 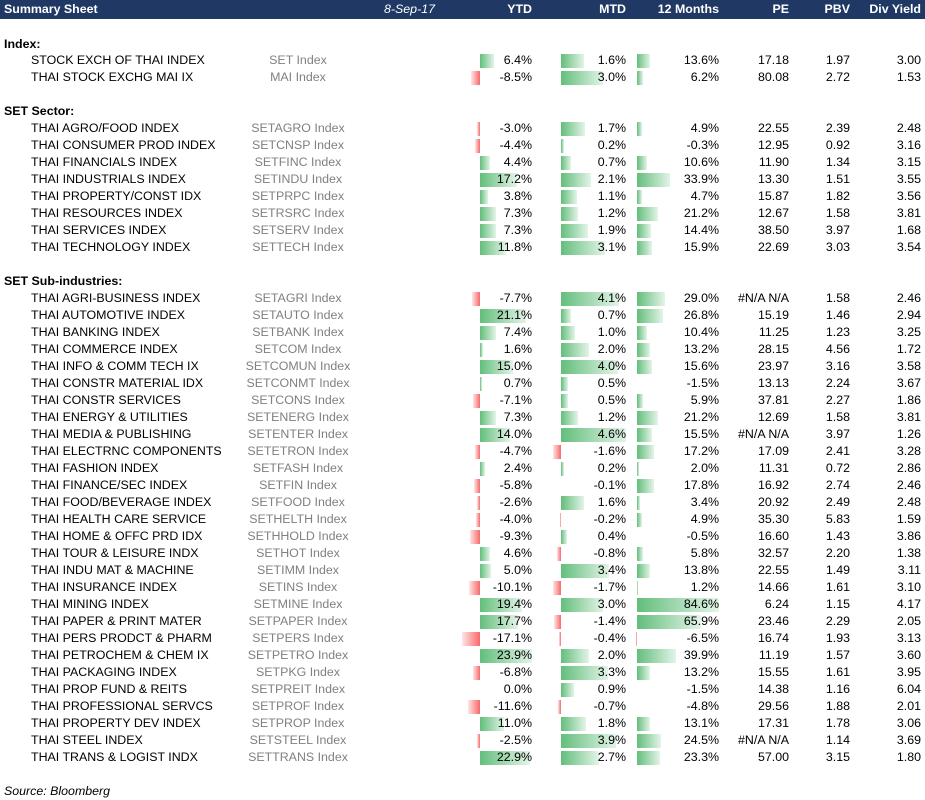 I want to click on index-name: THAI INDUSTRIALS INDEX, so click(x=108, y=179).